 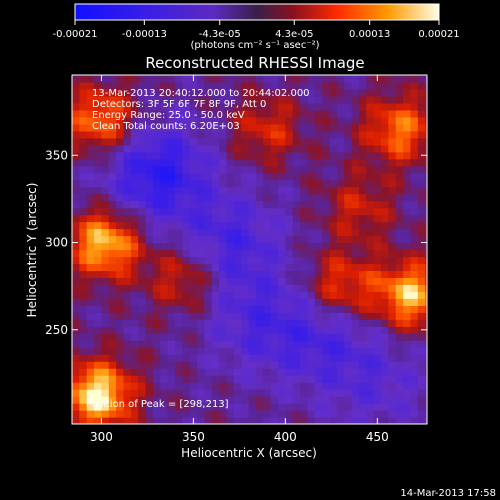 I want to click on info-line: Detectors: 3F 5F 6F 7F 8F 9F, Att 0, so click(x=179, y=104).